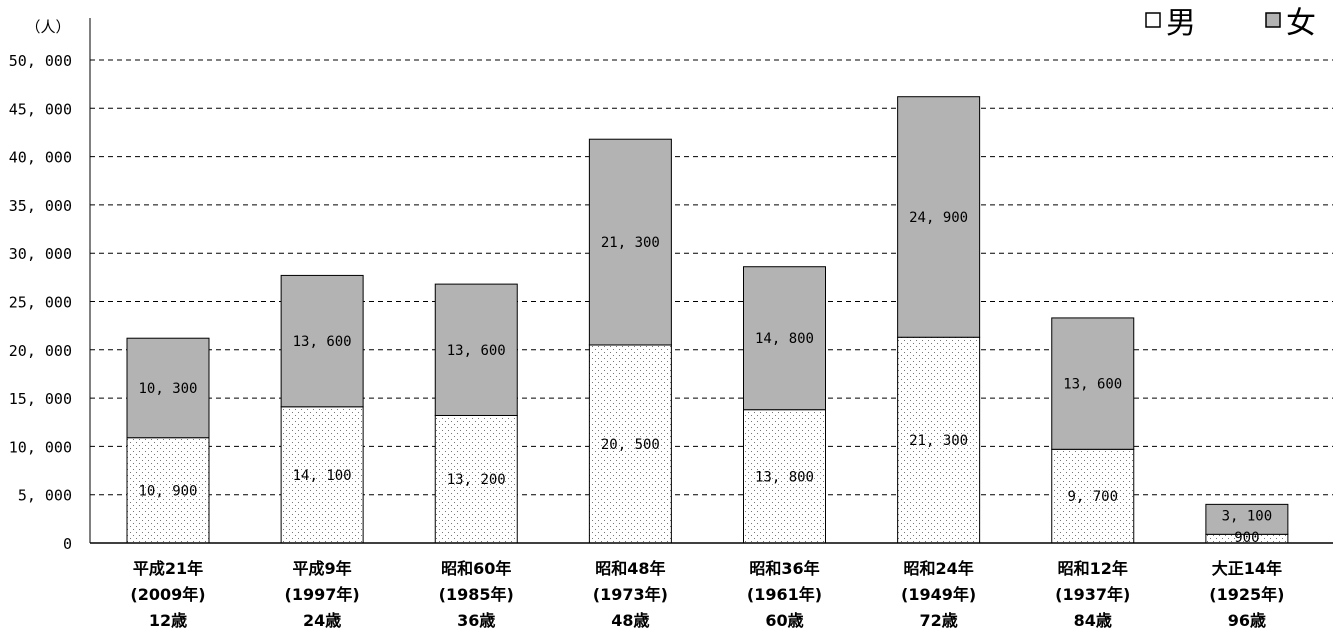 Image resolution: width=1333 pixels, height=634 pixels. What do you see at coordinates (630, 620) in the screenshot?
I see `x-label-age: 48歳` at bounding box center [630, 620].